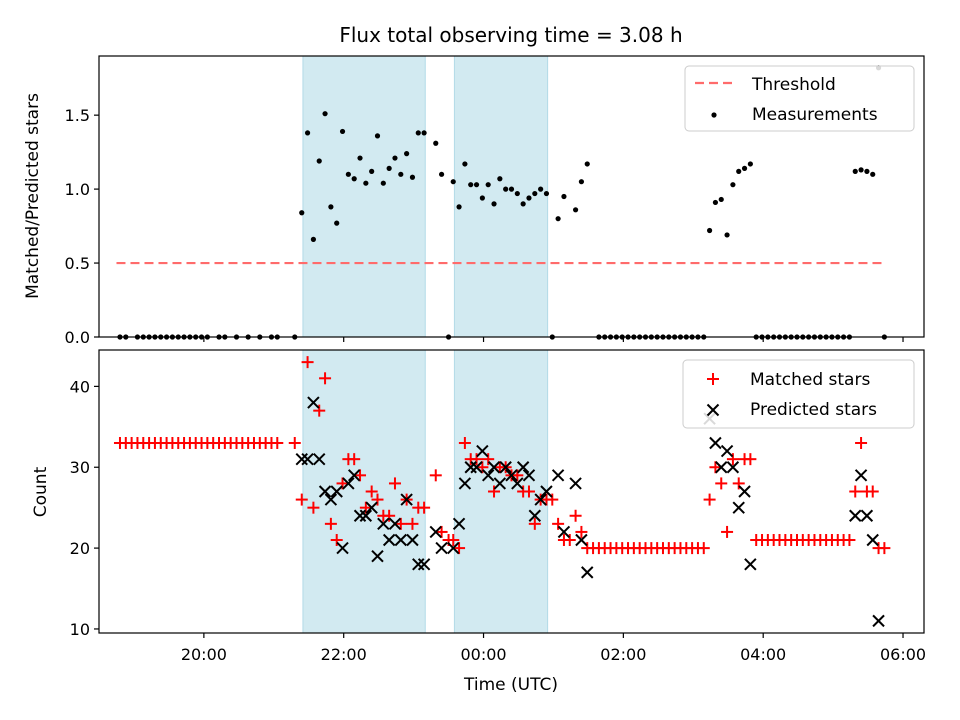 The width and height of the screenshot is (960, 720). I want to click on legend-threshold-label: Threshold, so click(793, 85).